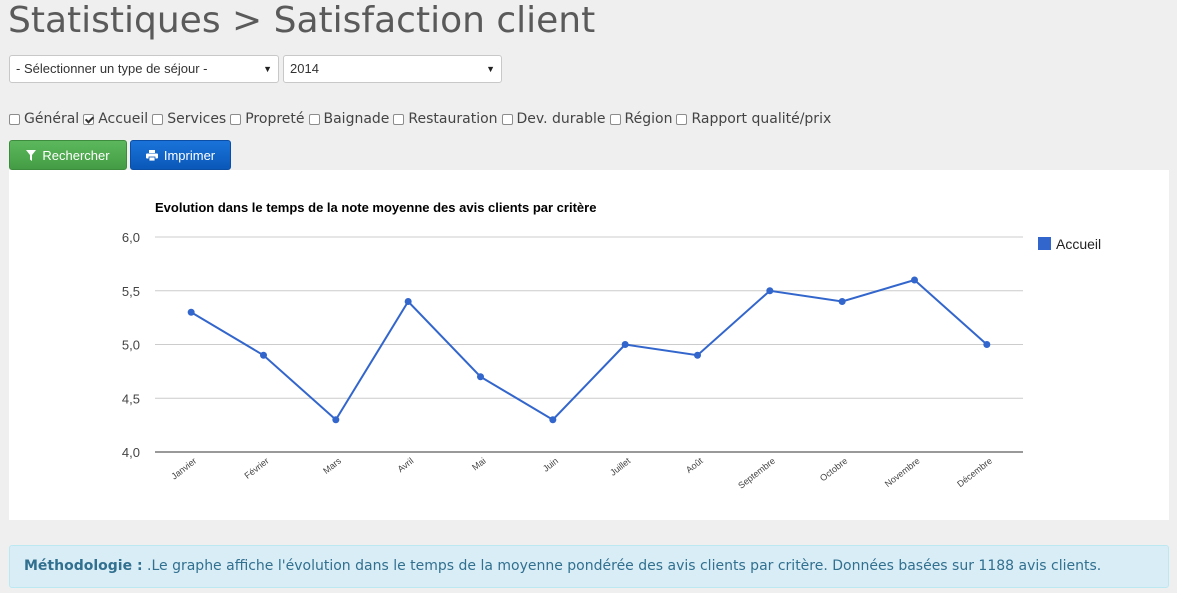 This screenshot has height=593, width=1177. I want to click on y-tick-label: 4,0, so click(131, 452).